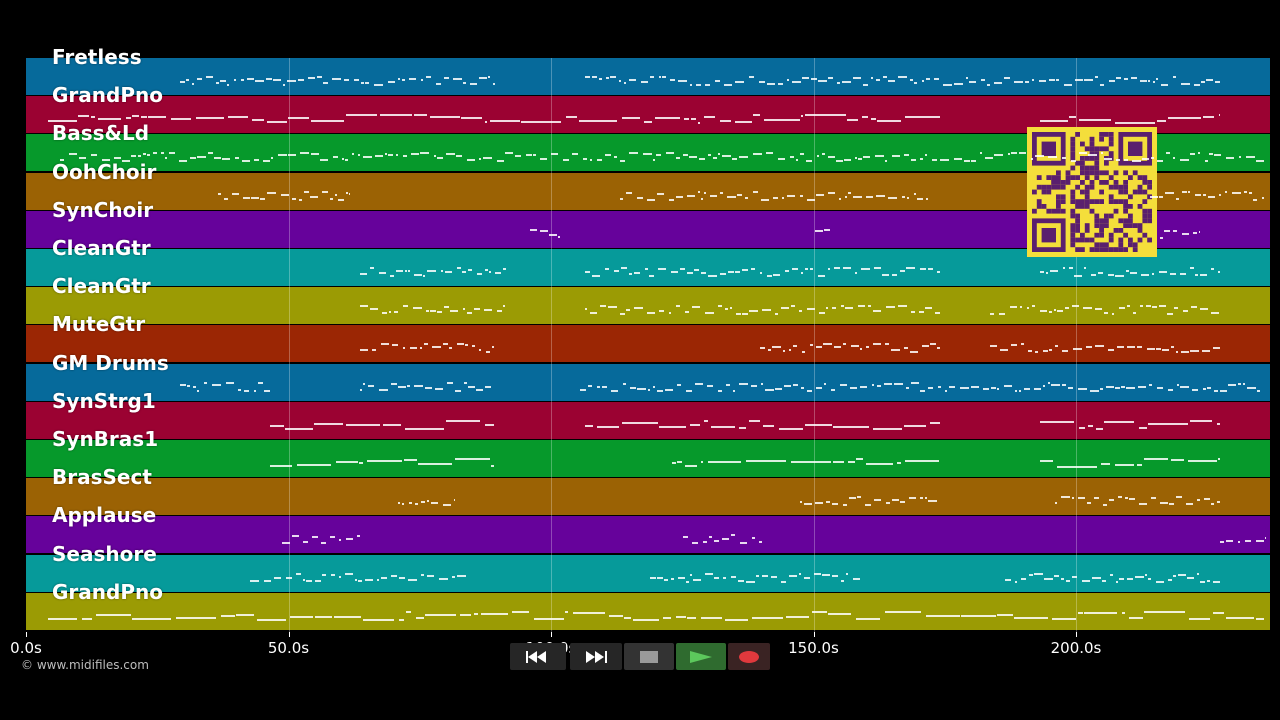 This screenshot has height=720, width=1280. I want to click on fast-forward-button, so click(596, 656).